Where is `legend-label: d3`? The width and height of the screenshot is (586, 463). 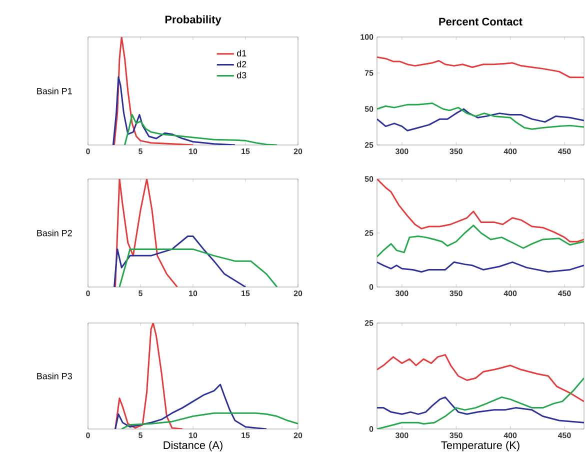
legend-label: d3 is located at coordinates (241, 75).